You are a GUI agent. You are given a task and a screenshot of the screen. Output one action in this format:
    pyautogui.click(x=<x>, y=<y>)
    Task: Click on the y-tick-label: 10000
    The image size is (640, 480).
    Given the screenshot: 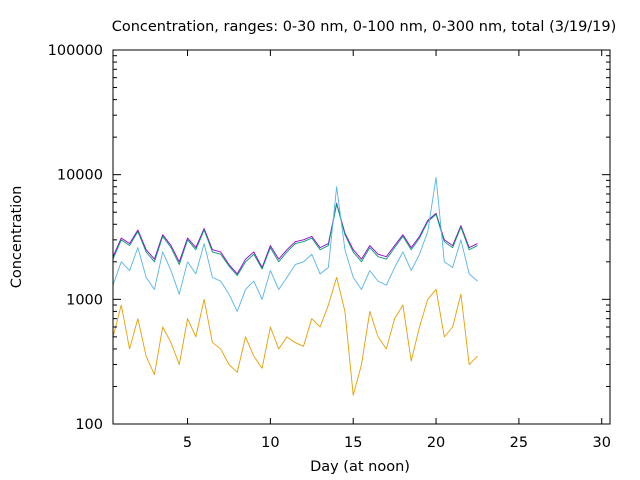 What is the action you would take?
    pyautogui.click(x=80, y=176)
    